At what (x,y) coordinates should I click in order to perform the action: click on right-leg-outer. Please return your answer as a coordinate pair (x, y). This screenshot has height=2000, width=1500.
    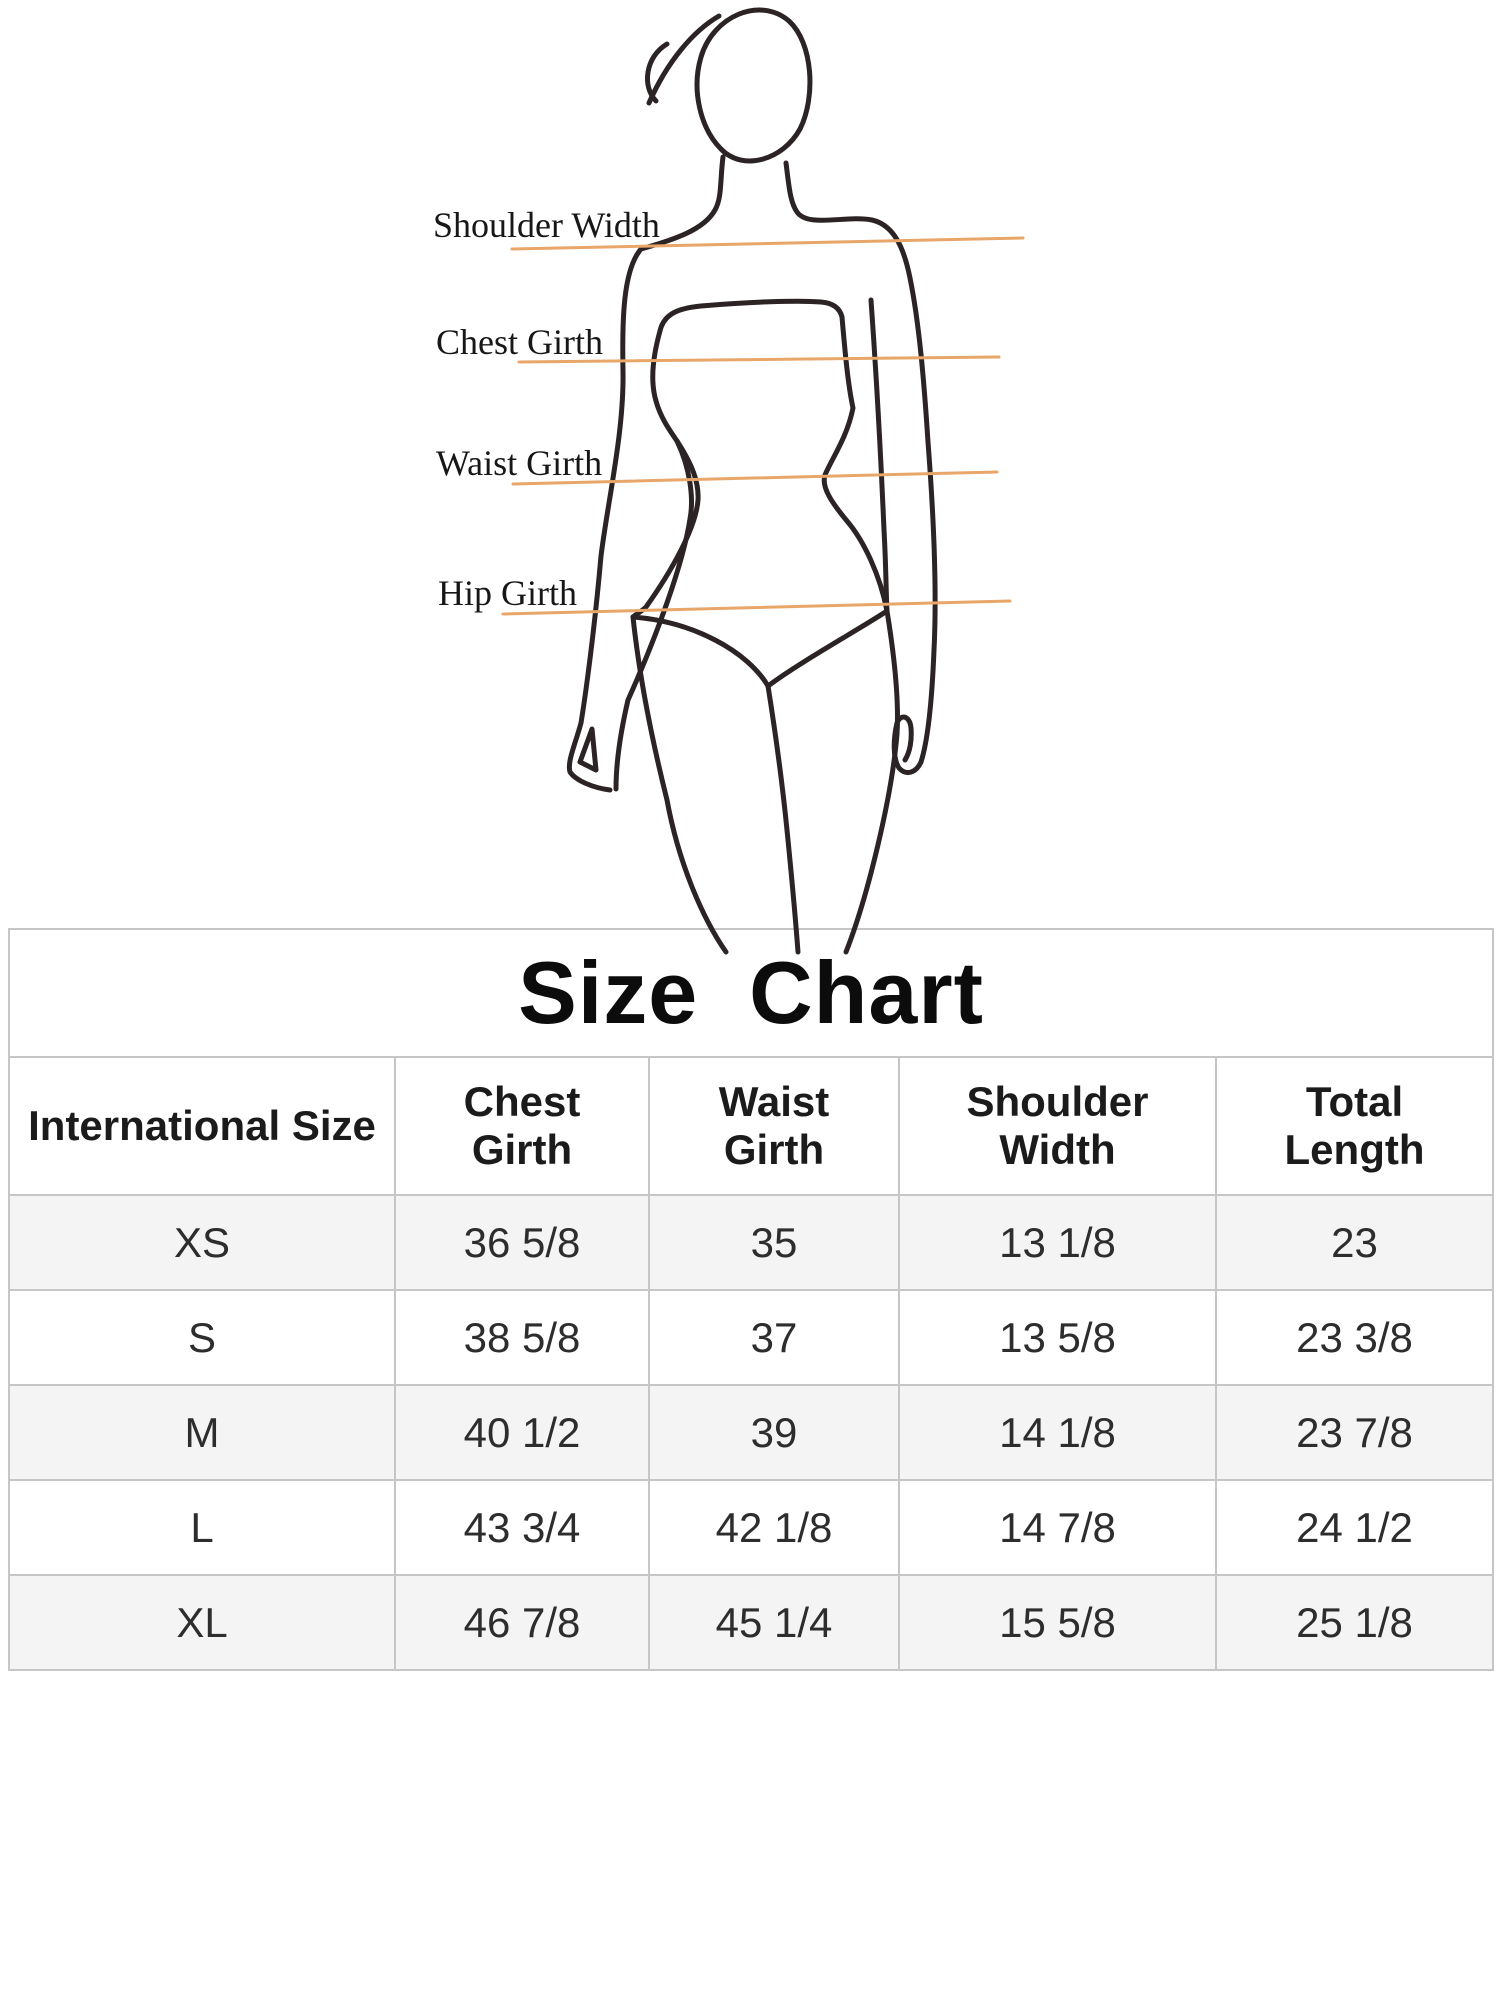
    Looking at the image, I should click on (872, 781).